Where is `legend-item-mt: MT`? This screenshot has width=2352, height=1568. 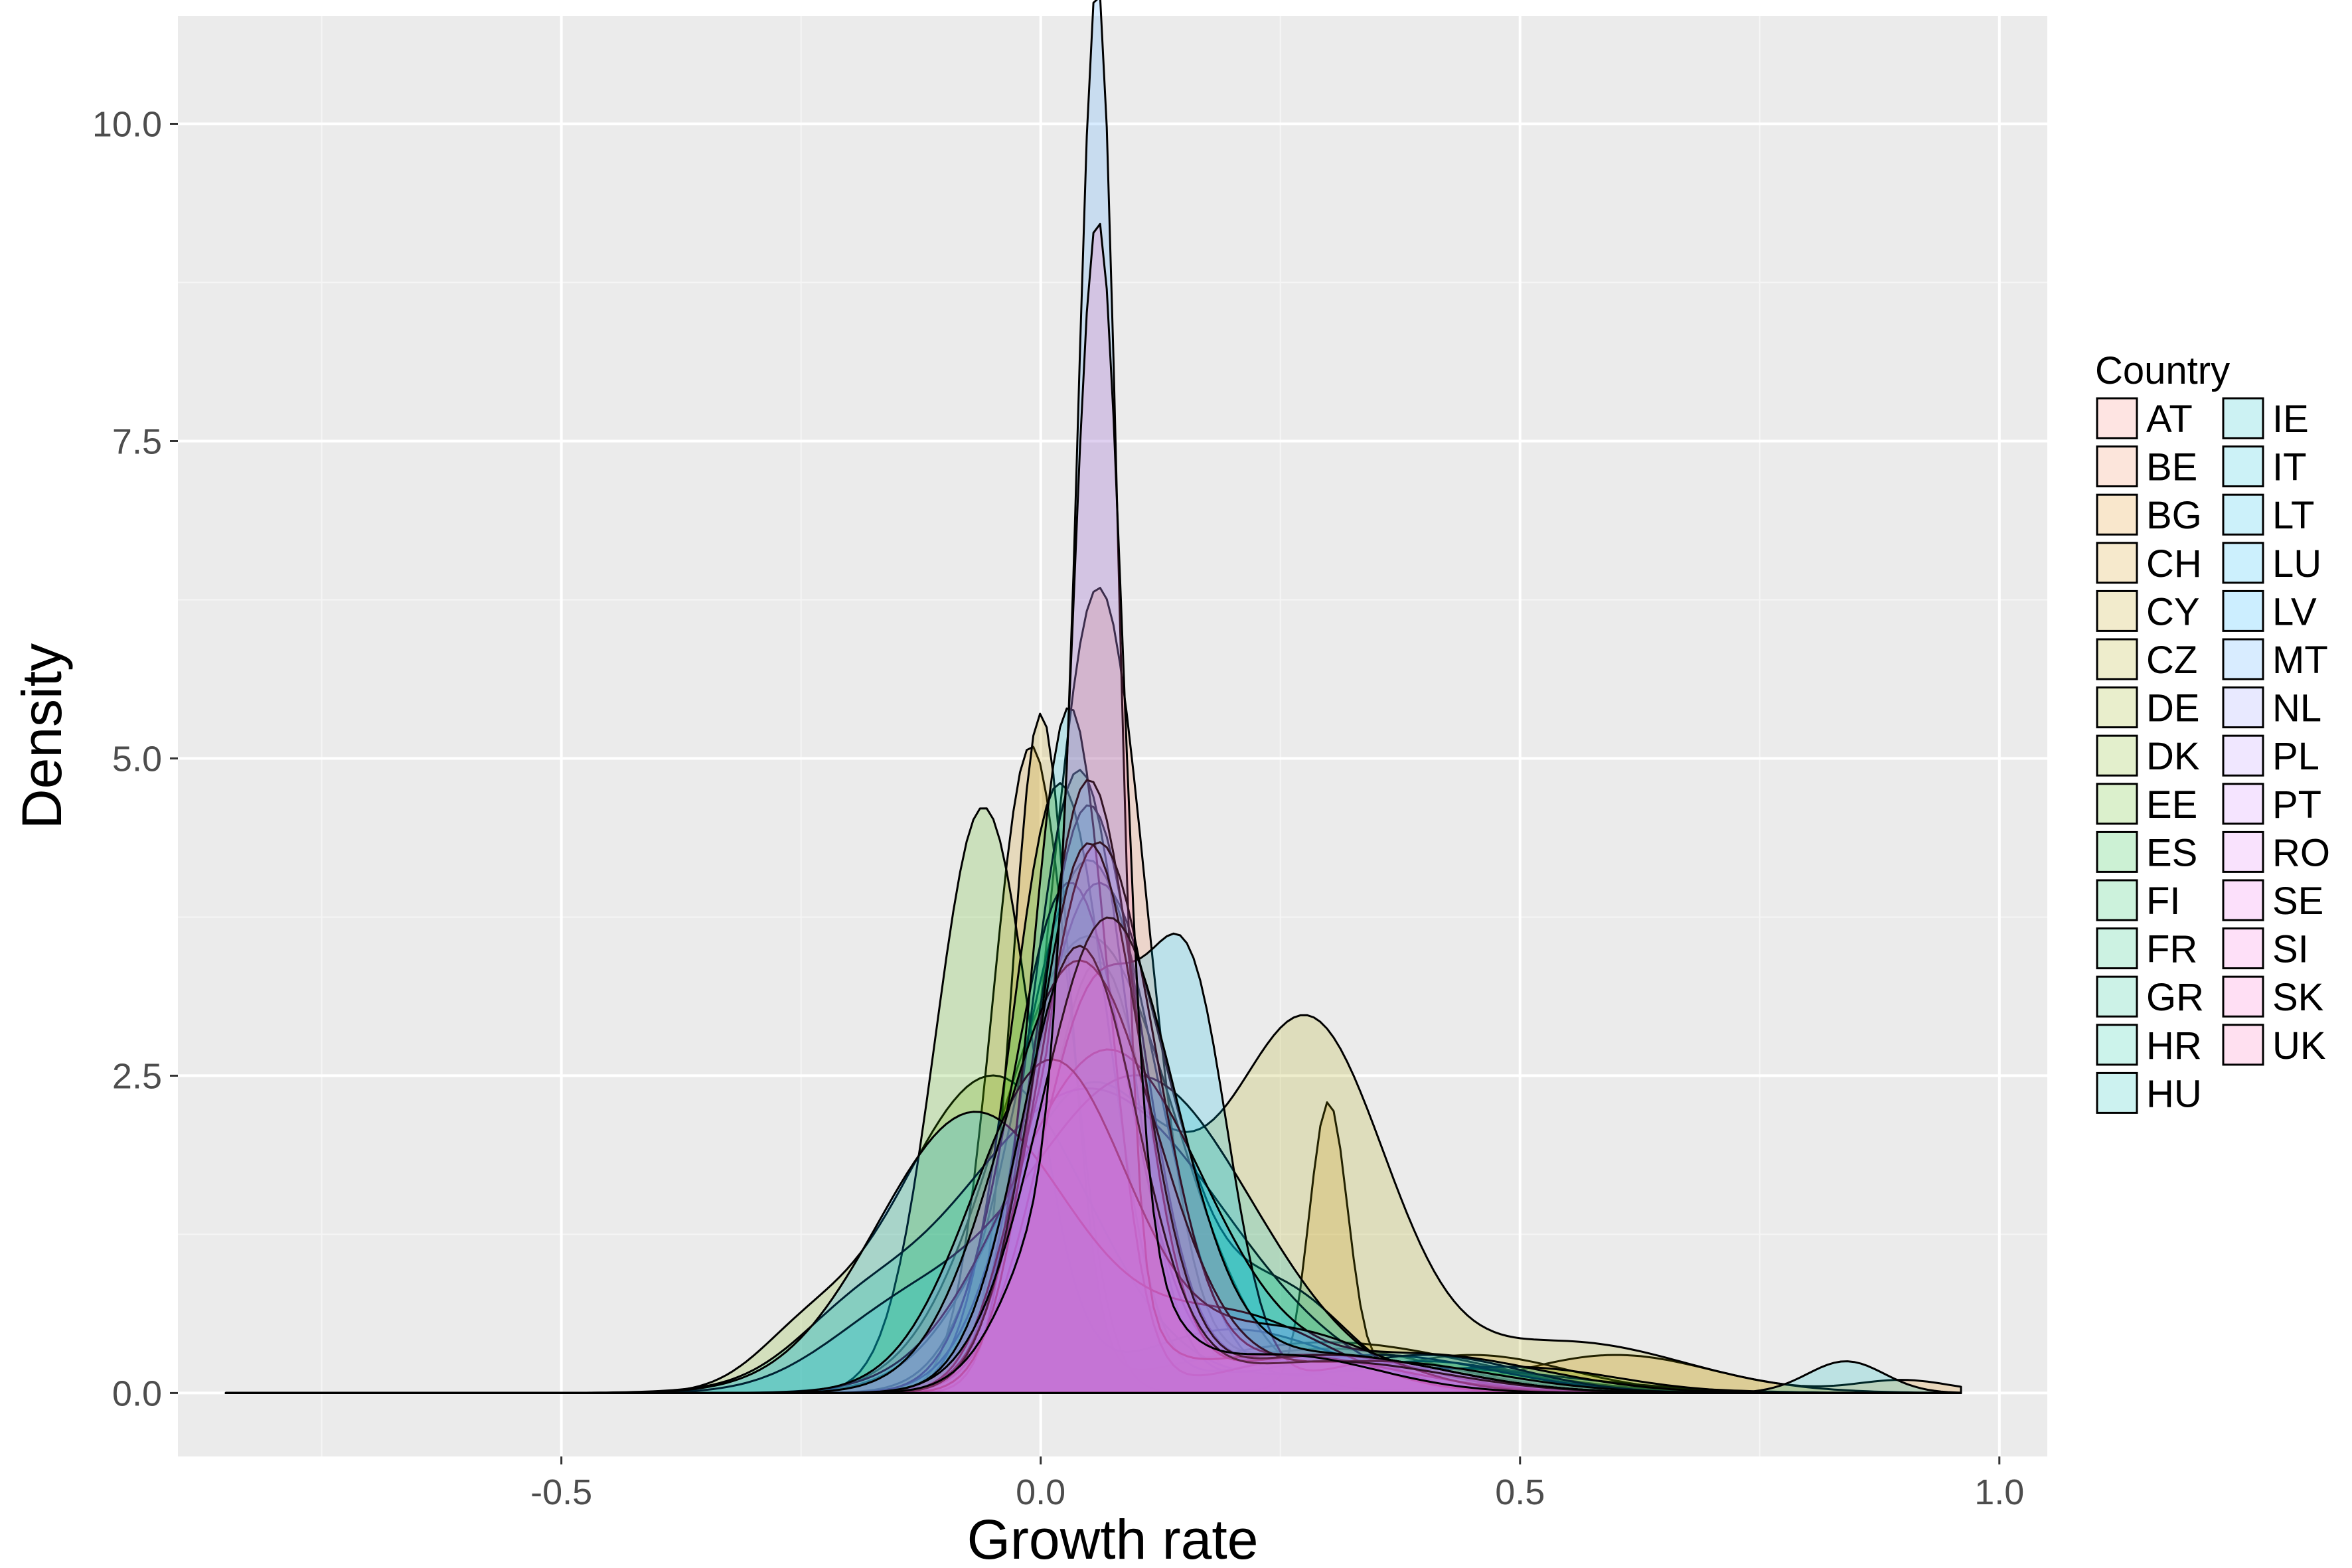
legend-item-mt: MT is located at coordinates (2275, 660).